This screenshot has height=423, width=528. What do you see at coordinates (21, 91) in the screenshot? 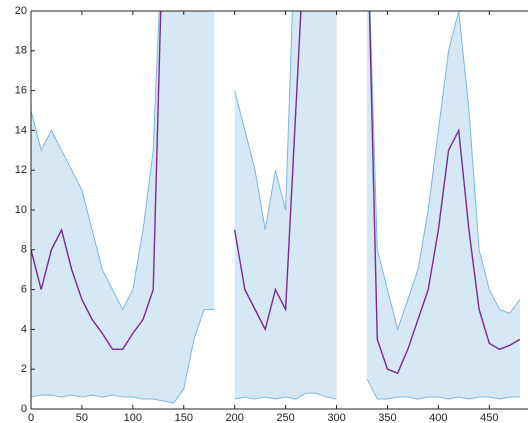
I see `y-tick-label: 16` at bounding box center [21, 91].